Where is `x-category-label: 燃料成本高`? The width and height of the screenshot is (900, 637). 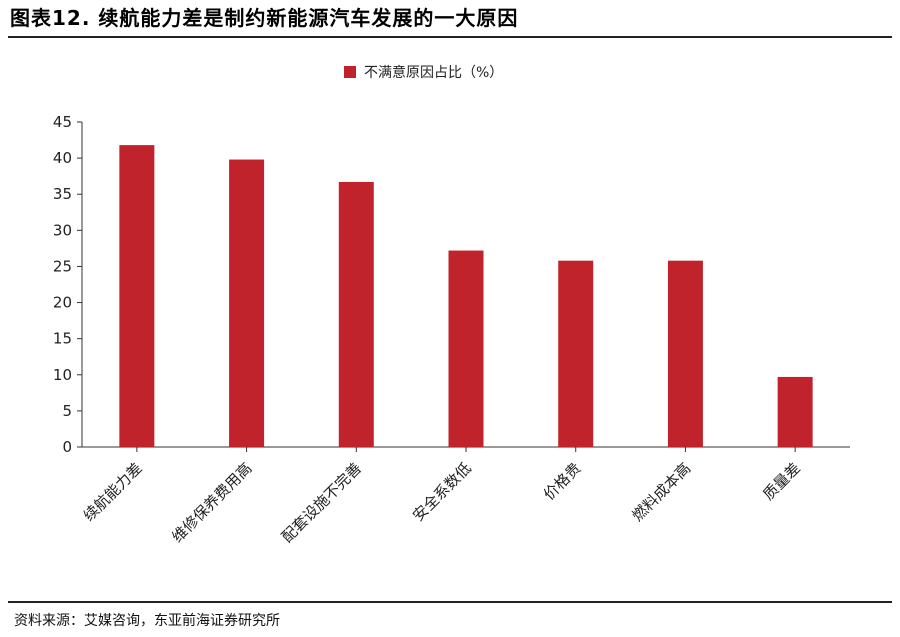 x-category-label: 燃料成本高 is located at coordinates (661, 492).